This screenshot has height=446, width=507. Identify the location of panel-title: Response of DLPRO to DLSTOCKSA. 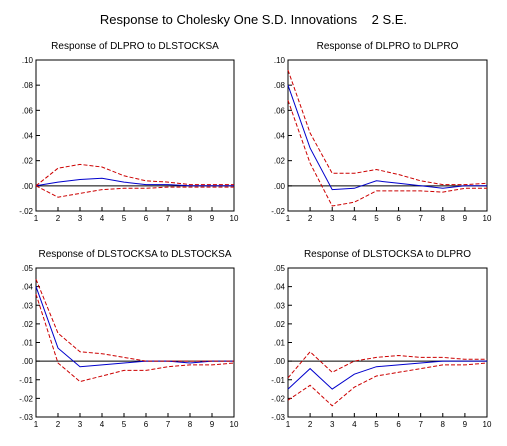
(135, 46).